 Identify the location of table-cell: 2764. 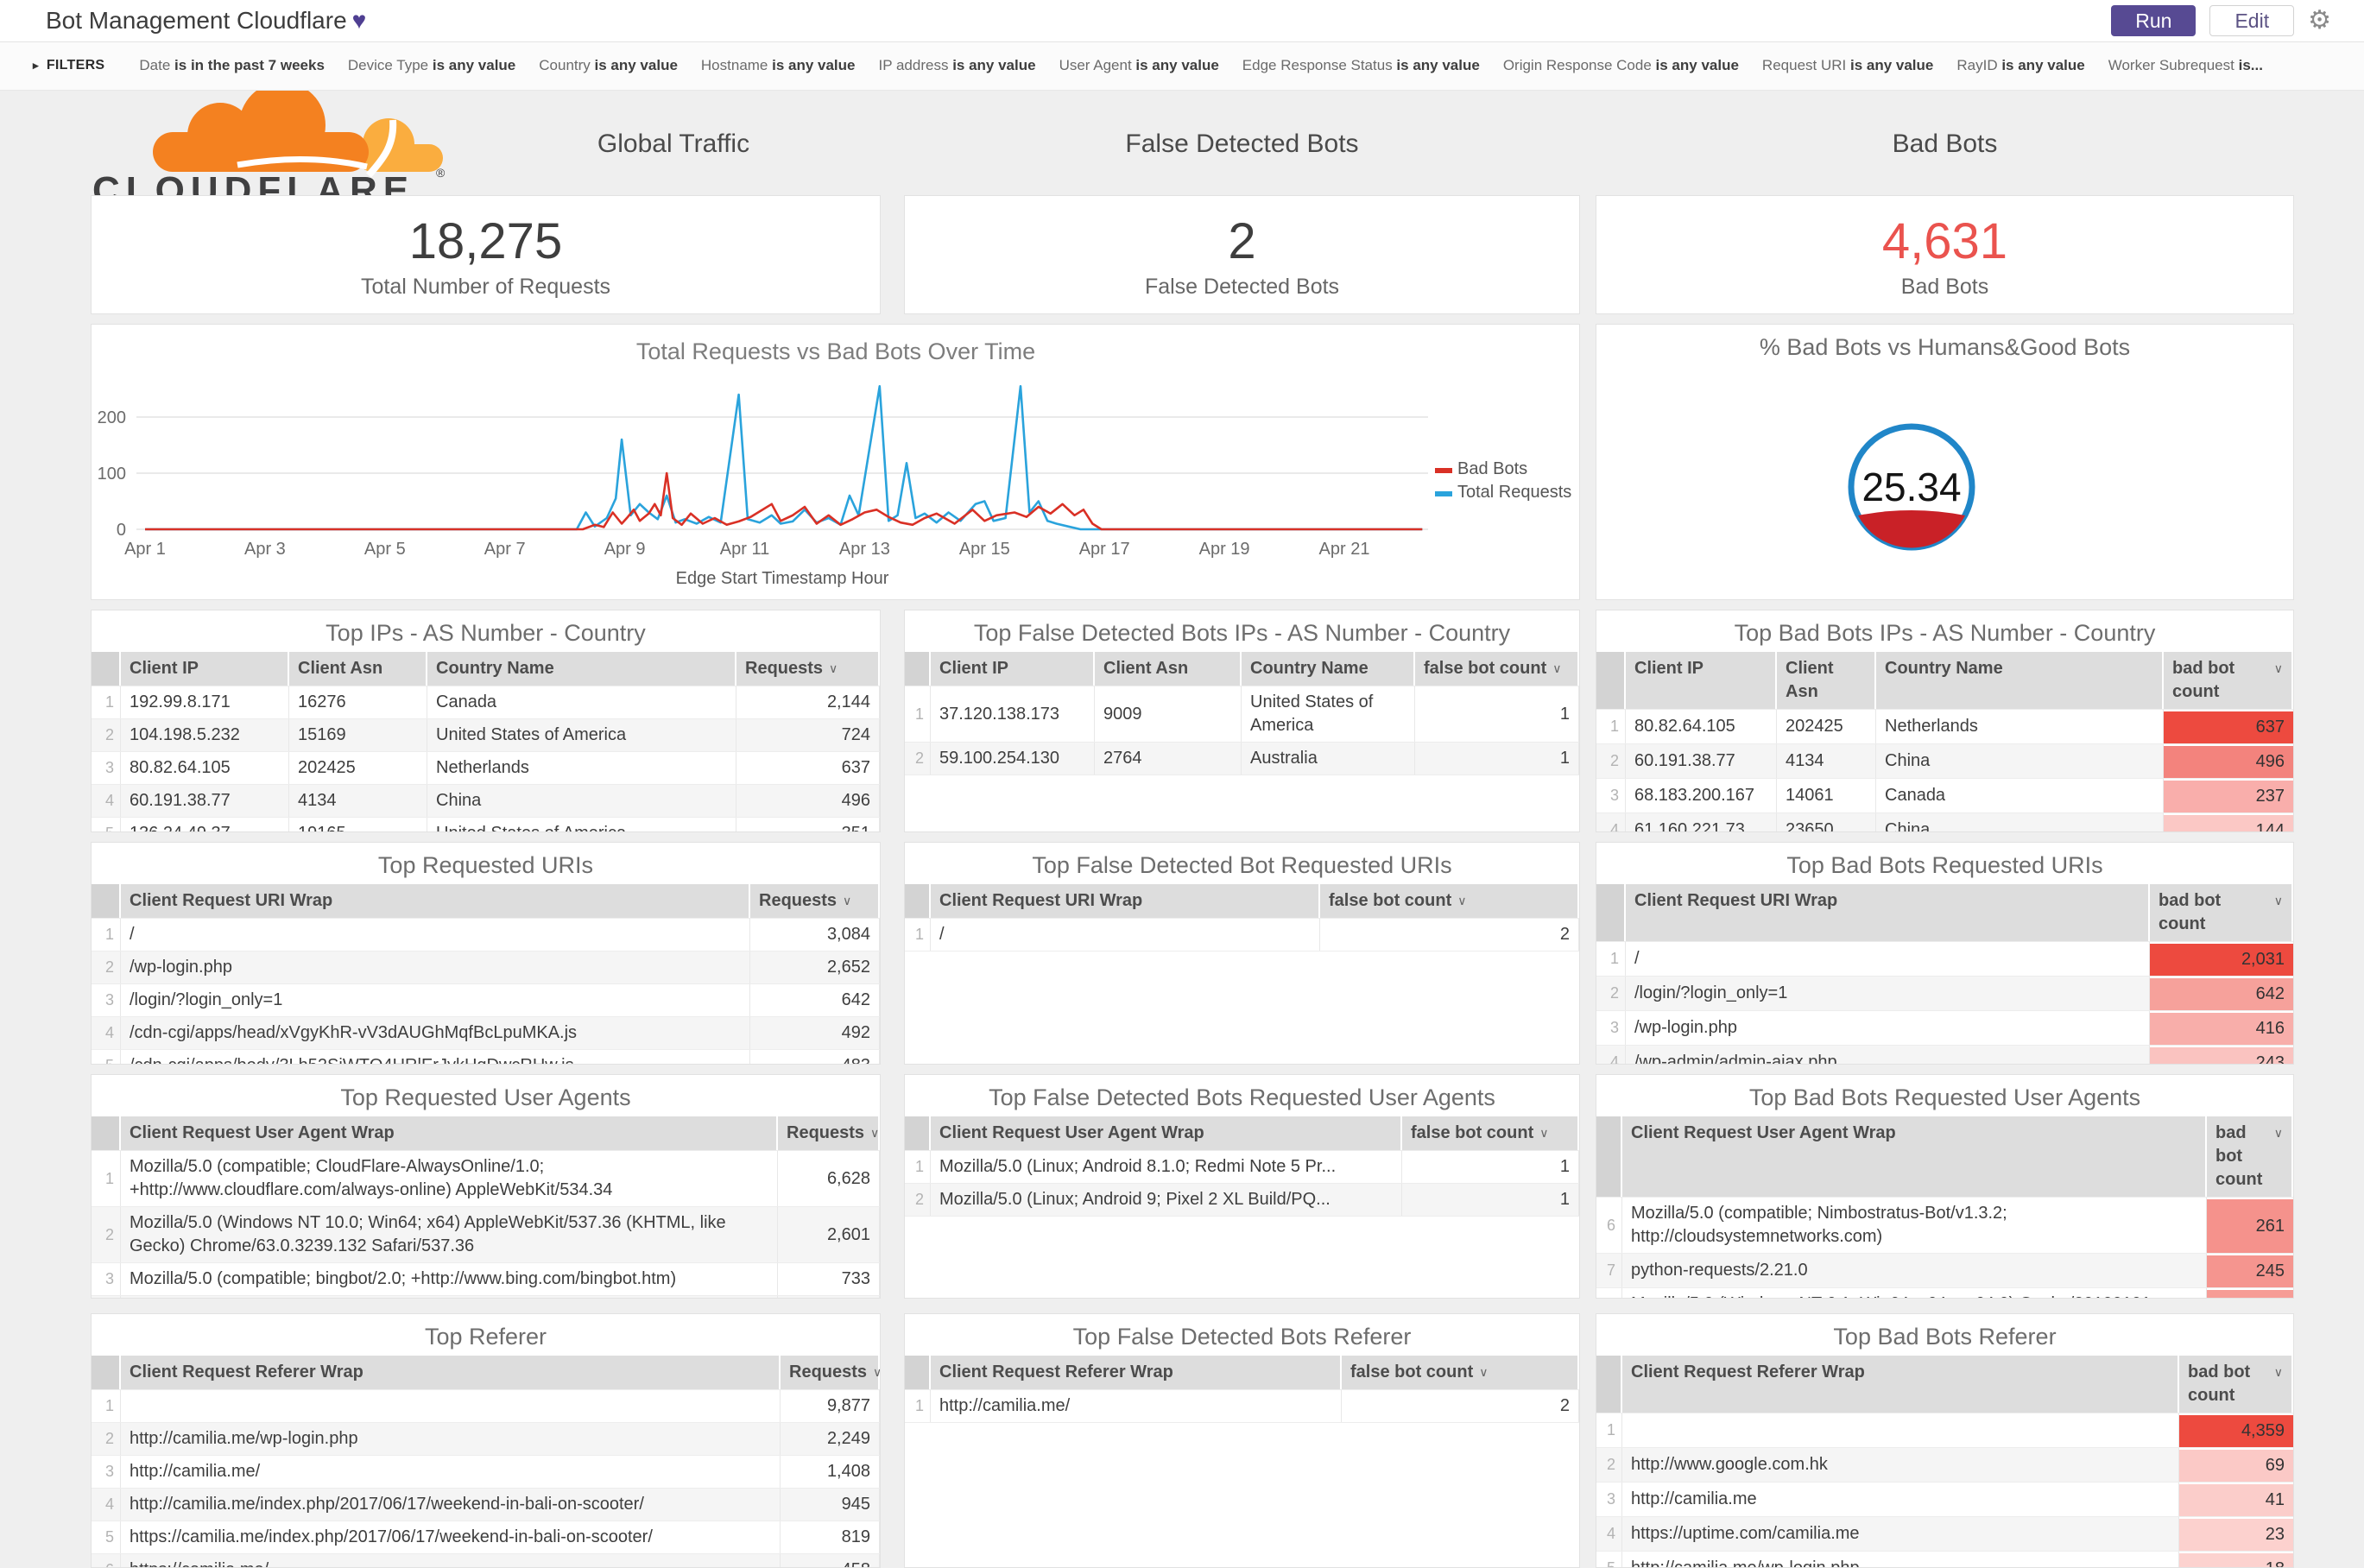
(1168, 759).